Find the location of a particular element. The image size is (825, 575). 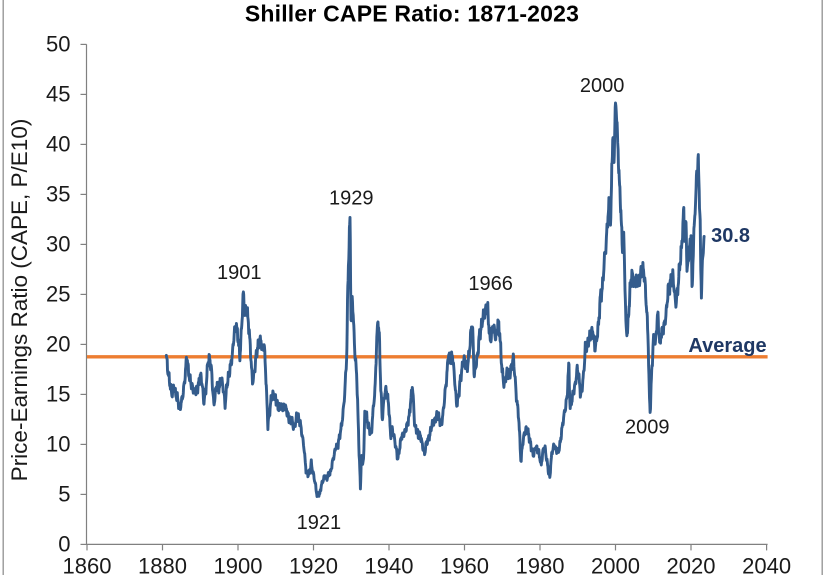

svg-text: 1966 is located at coordinates (490, 284).